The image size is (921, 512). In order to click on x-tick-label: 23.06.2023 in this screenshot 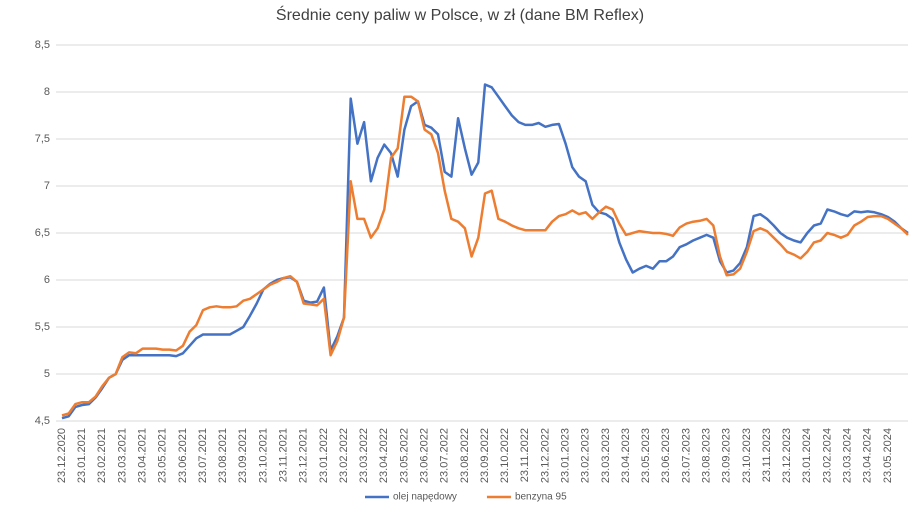, I will do `click(666, 455)`.